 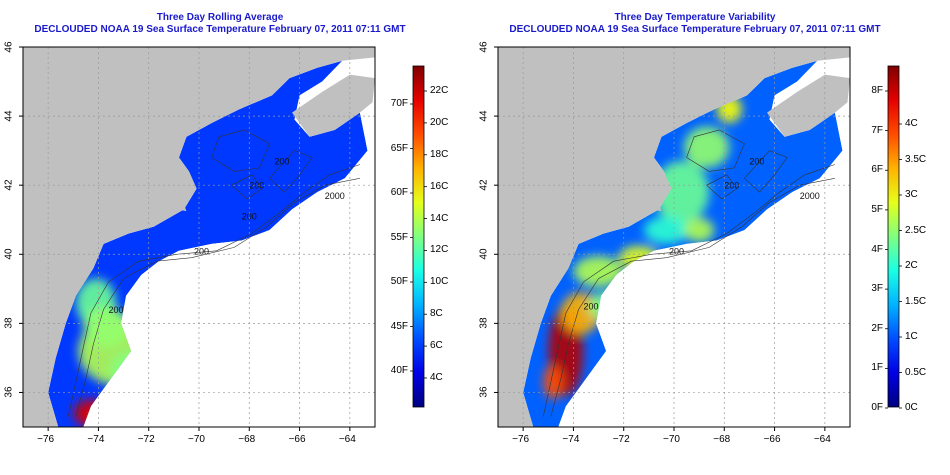 What do you see at coordinates (484, 47) in the screenshot?
I see `right-y-tick-label: 46` at bounding box center [484, 47].